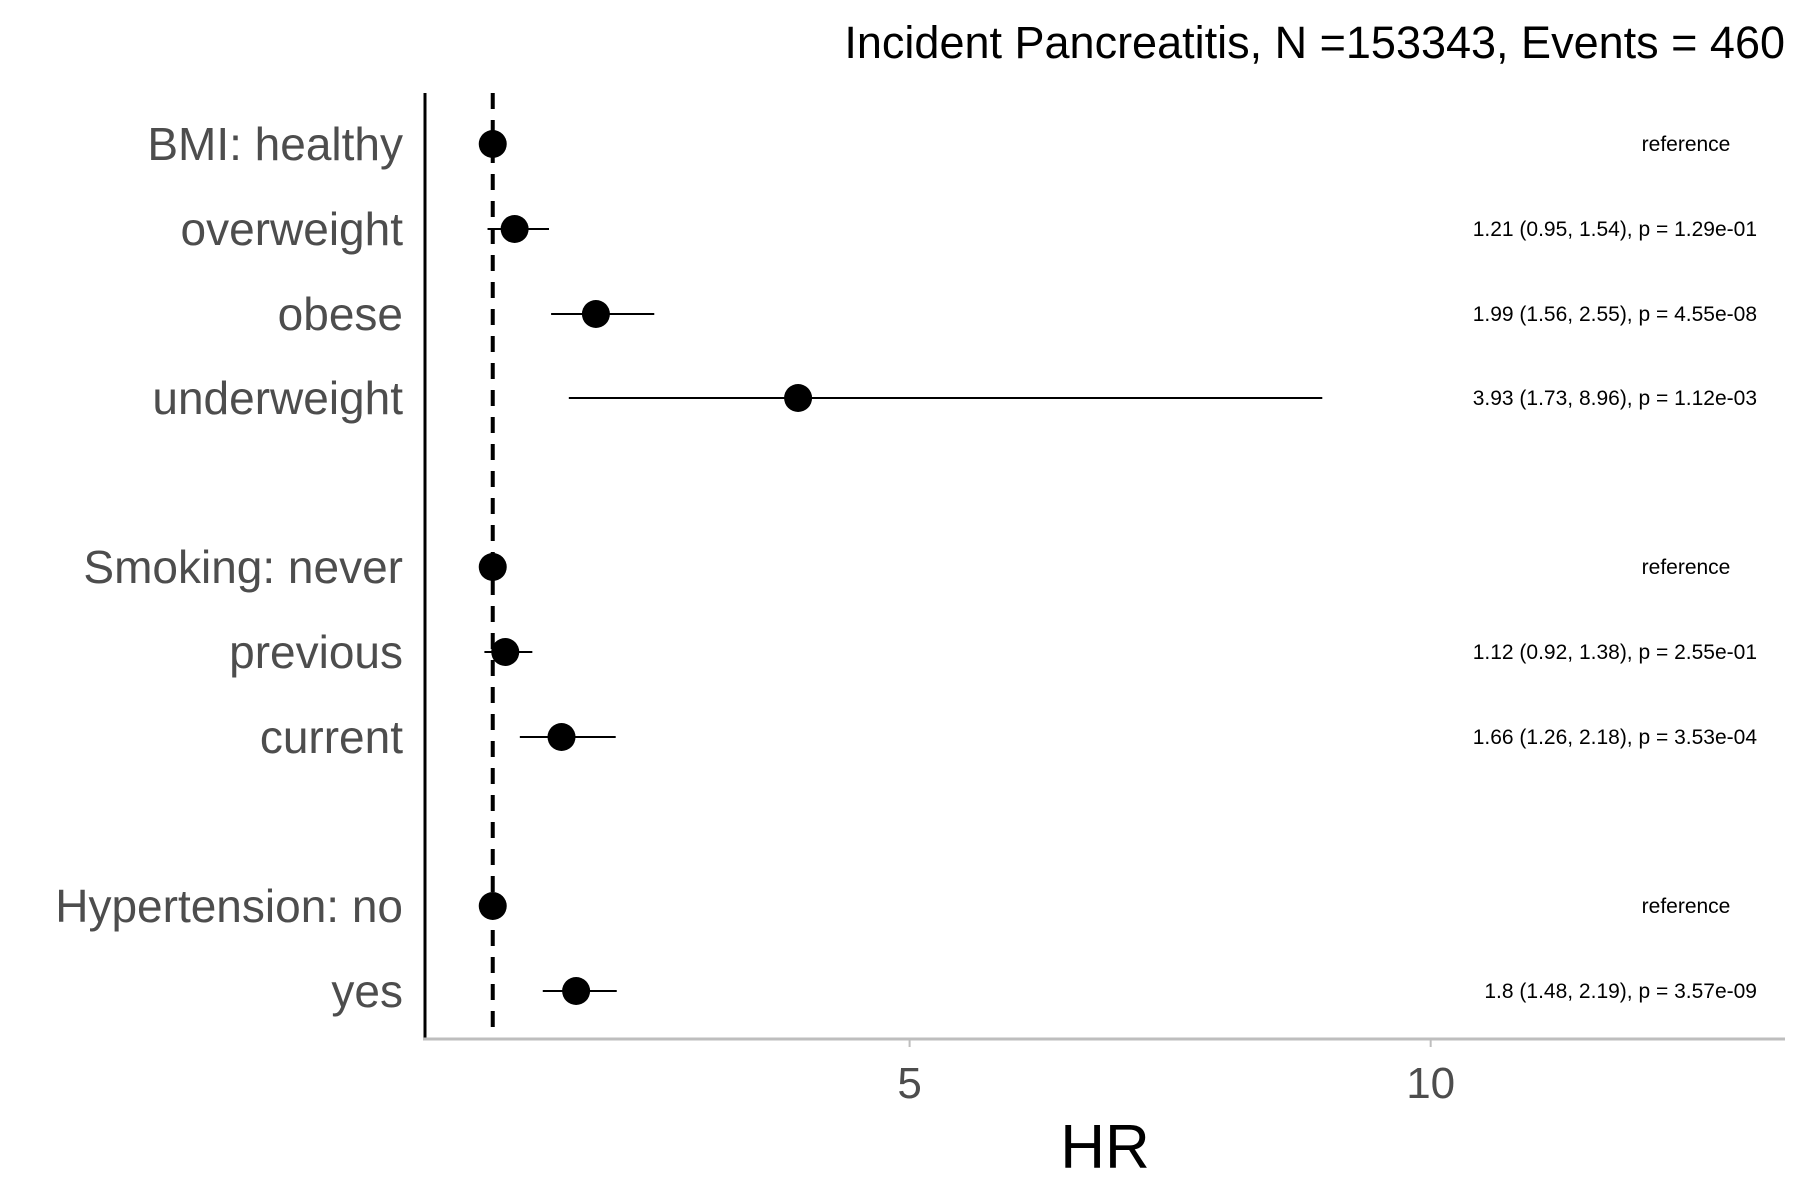  I want to click on x-tick-label: 5, so click(909, 1083).